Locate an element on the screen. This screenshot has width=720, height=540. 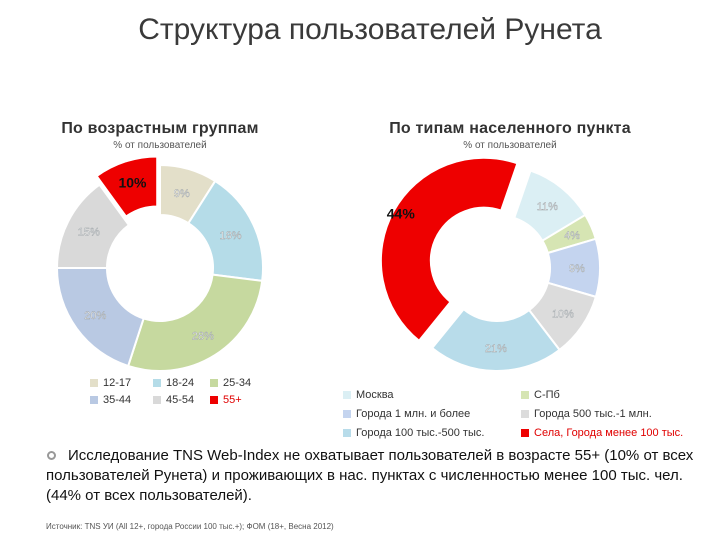
legend-1-item-2: Города 1 млн. и более is located at coordinates (406, 414).